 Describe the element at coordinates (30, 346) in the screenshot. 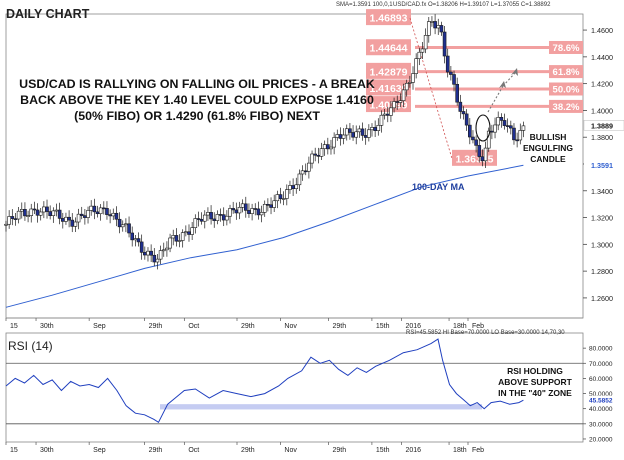

I see `rsi-title: RSI (14)` at that location.